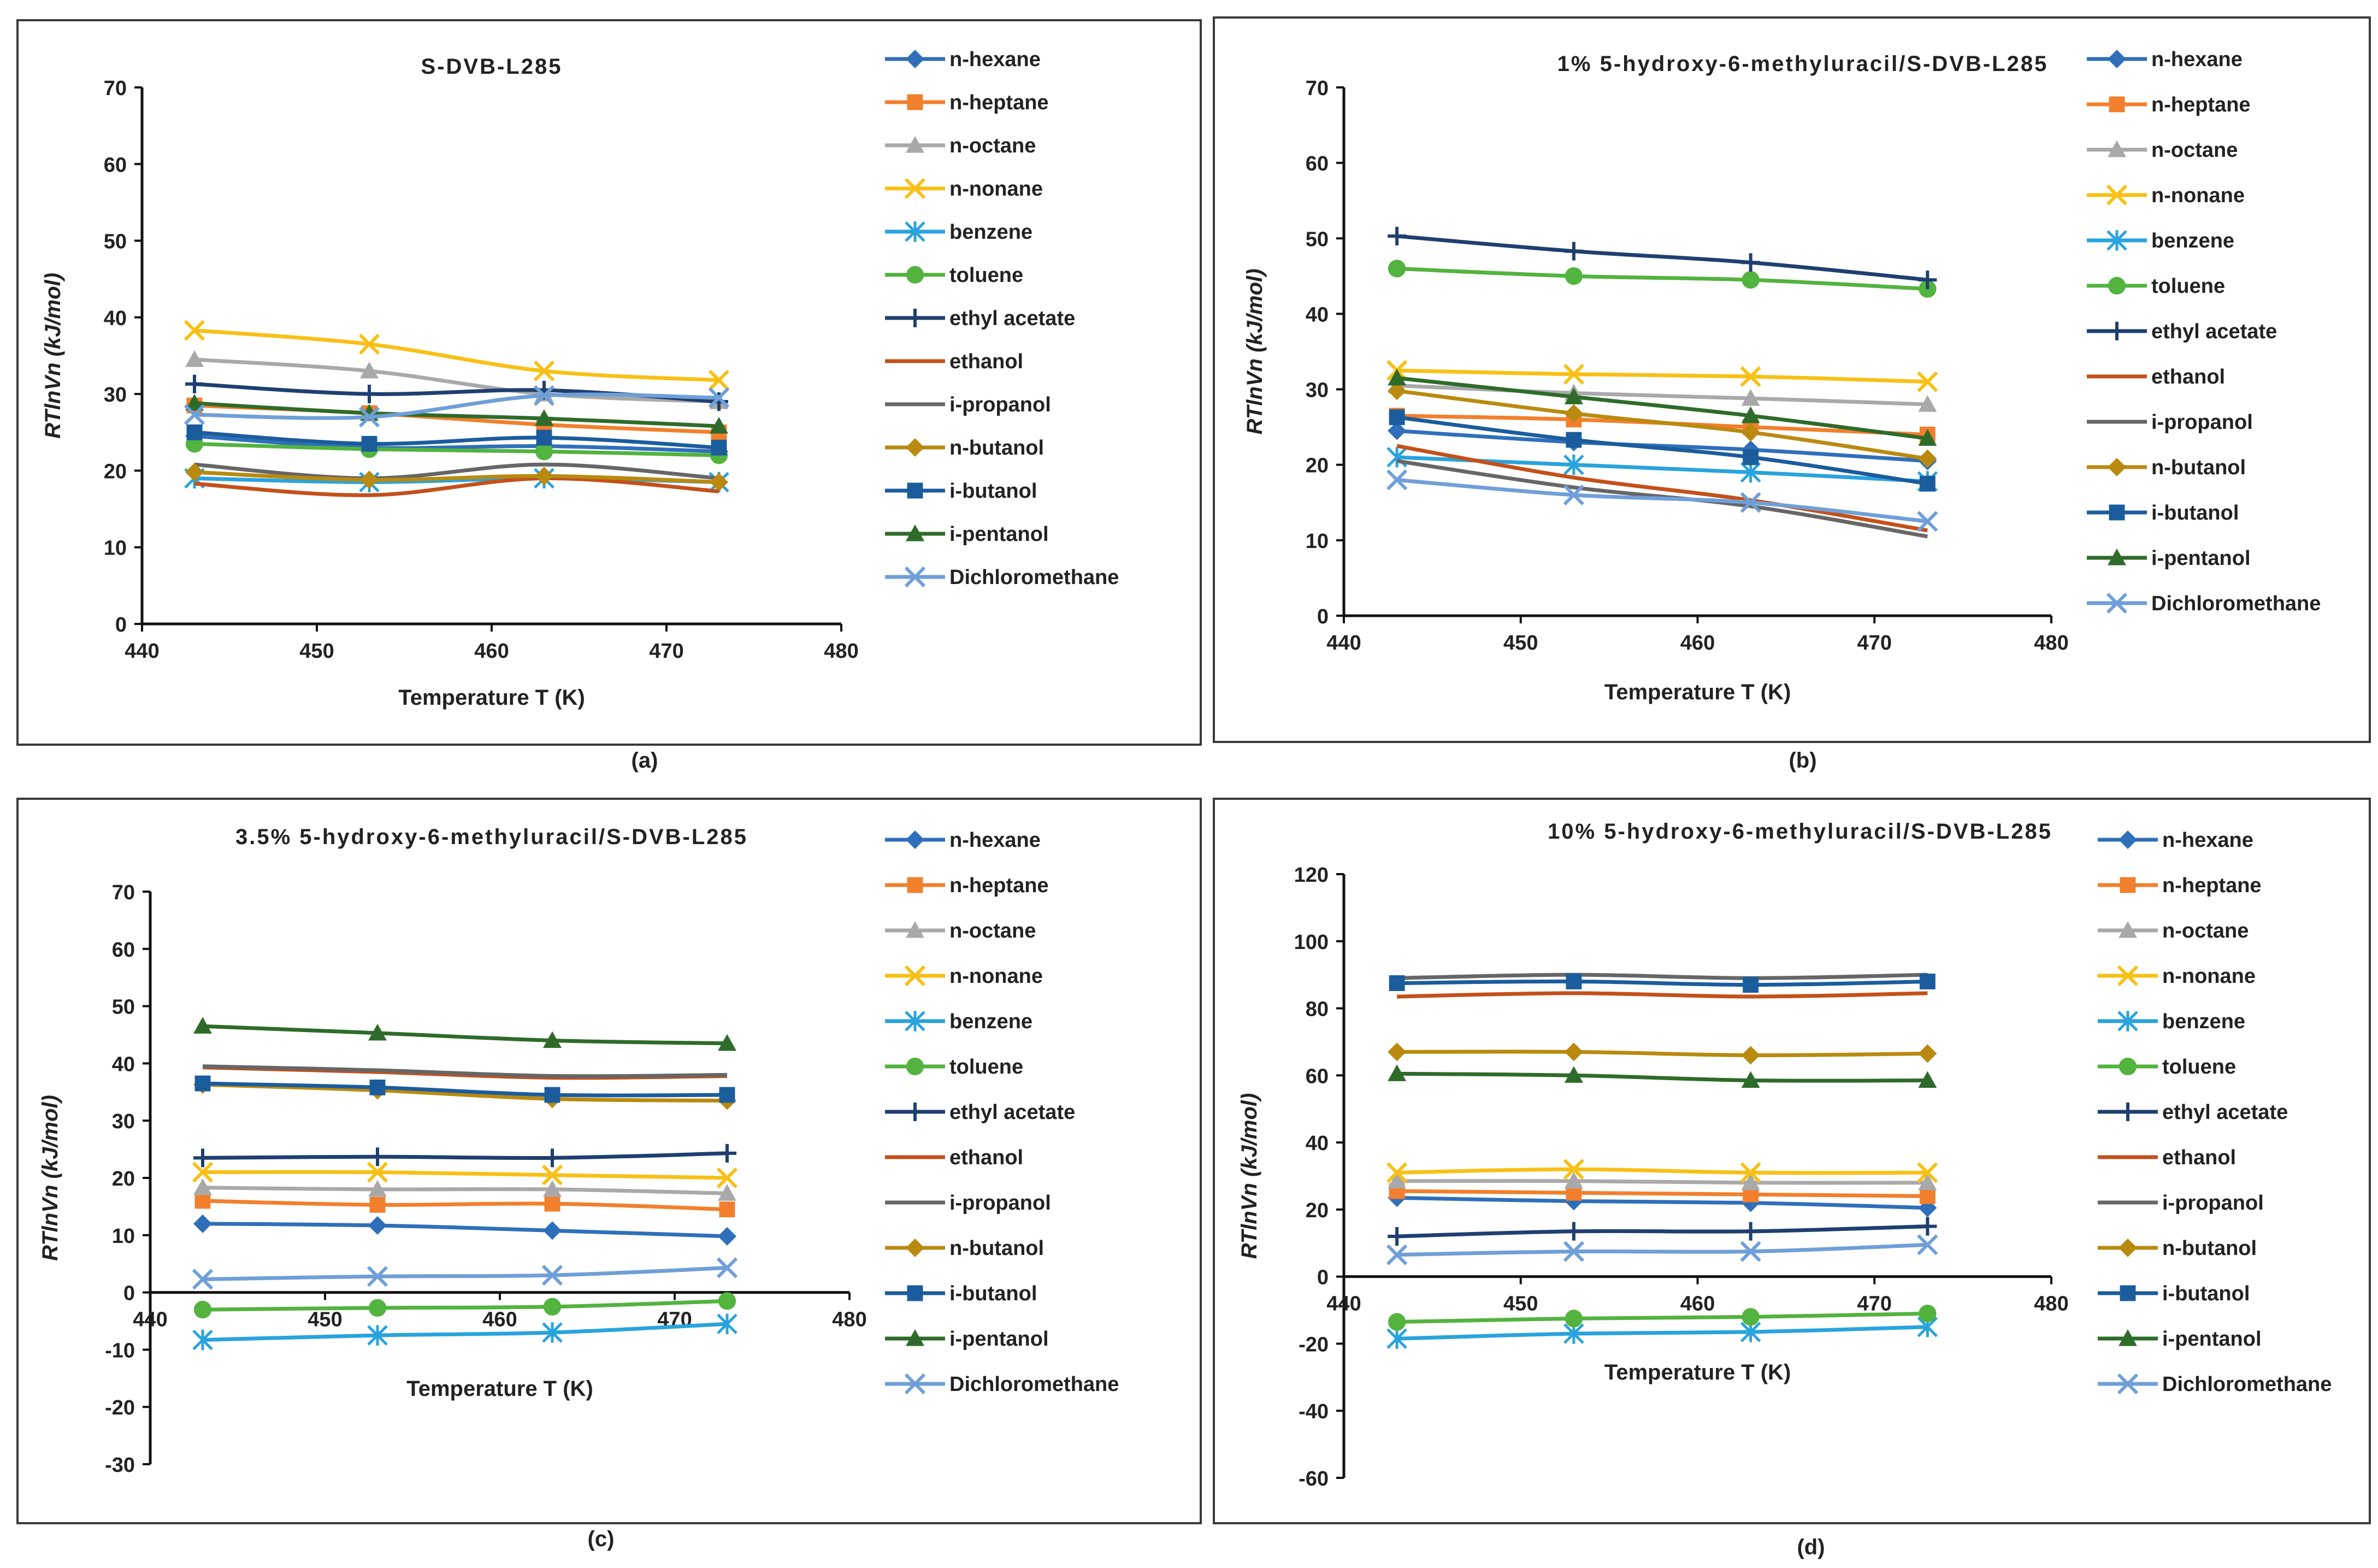  I want to click on y-tick-label: 40, so click(115, 318).